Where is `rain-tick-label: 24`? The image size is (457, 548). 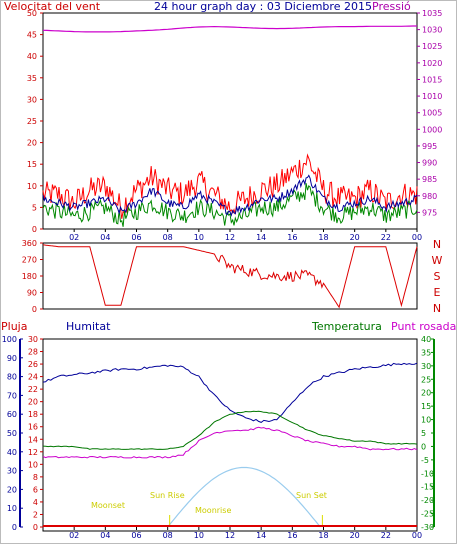 rain-tick-label: 24 is located at coordinates (33, 377).